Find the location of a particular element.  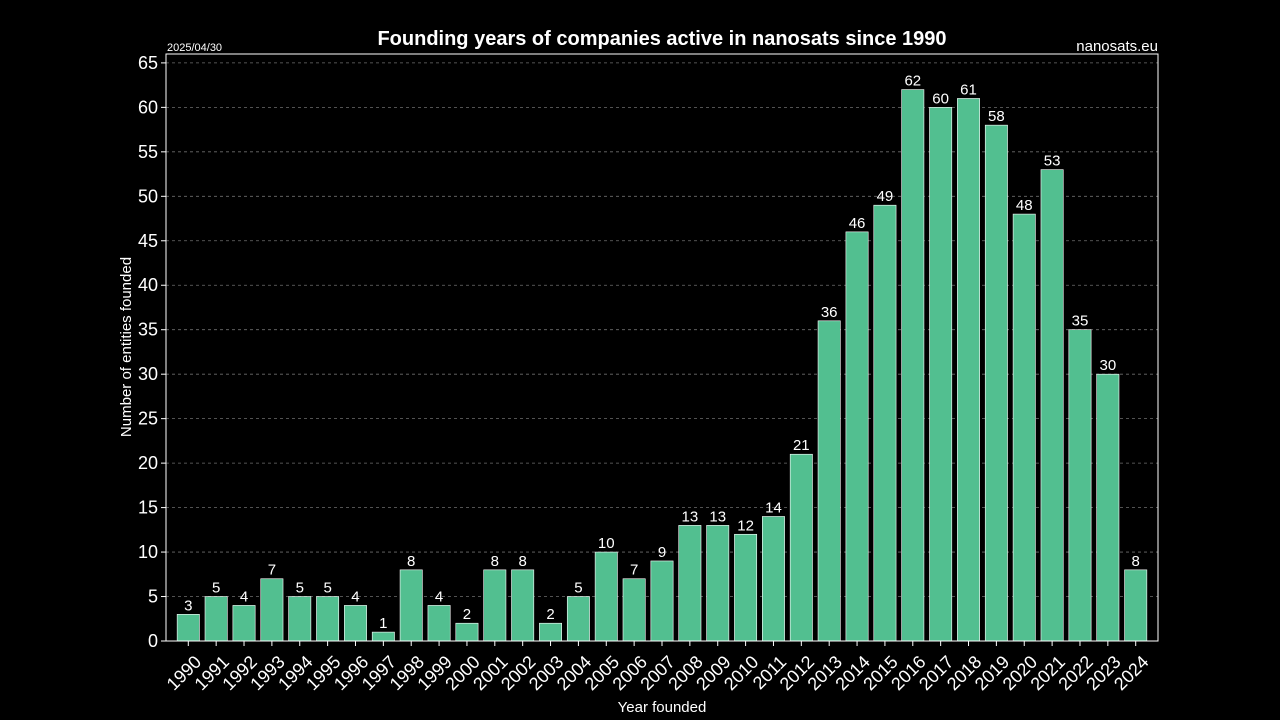

y-tick-label: 35 is located at coordinates (148, 330).